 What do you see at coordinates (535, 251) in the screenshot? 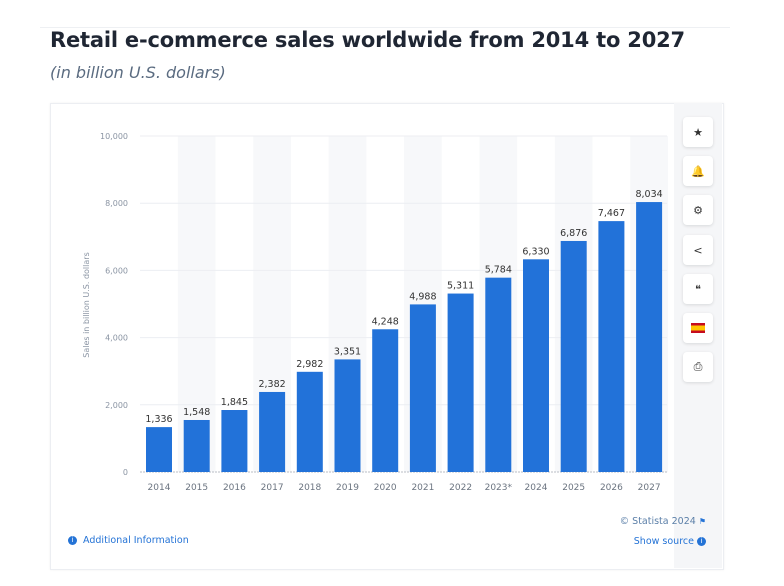
I see `data-label: 6,330` at bounding box center [535, 251].